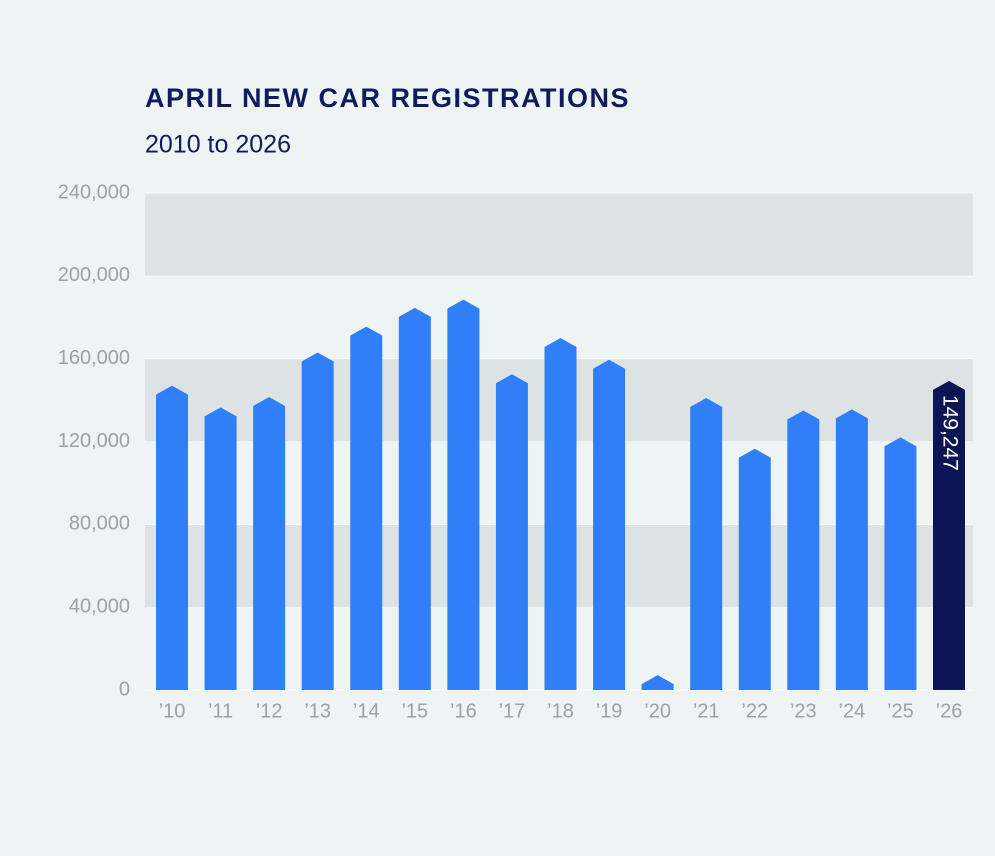 This screenshot has height=856, width=995. What do you see at coordinates (463, 711) in the screenshot?
I see `x-tick-label: ’16` at bounding box center [463, 711].